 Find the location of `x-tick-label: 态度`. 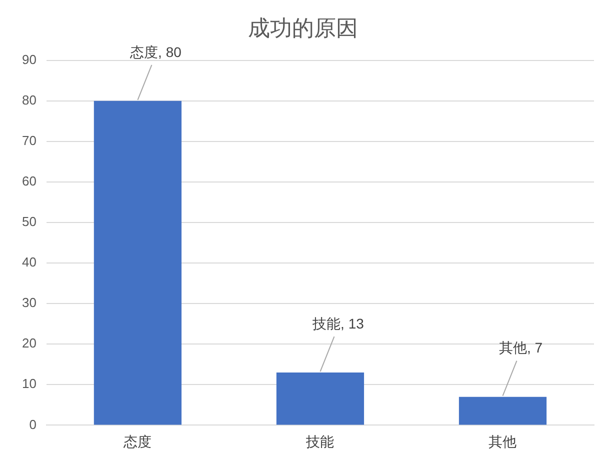

x-tick-label: 态度 is located at coordinates (137, 441).